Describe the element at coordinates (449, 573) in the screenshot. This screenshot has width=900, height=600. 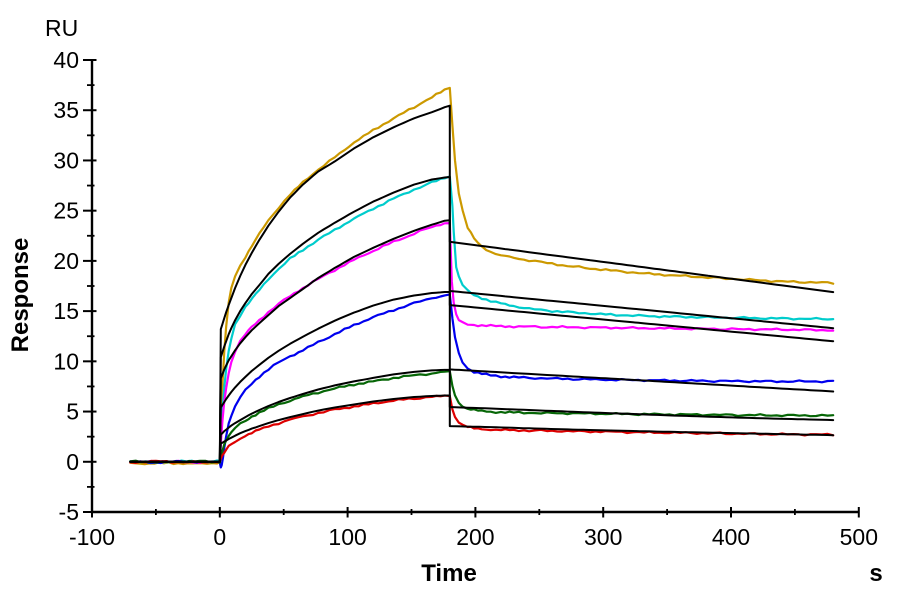
I see `x-axis-title: Time` at that location.